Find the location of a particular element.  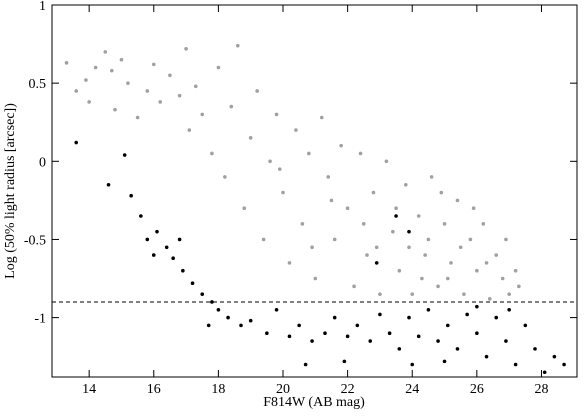

x-tick-label: 28 is located at coordinates (541, 389).